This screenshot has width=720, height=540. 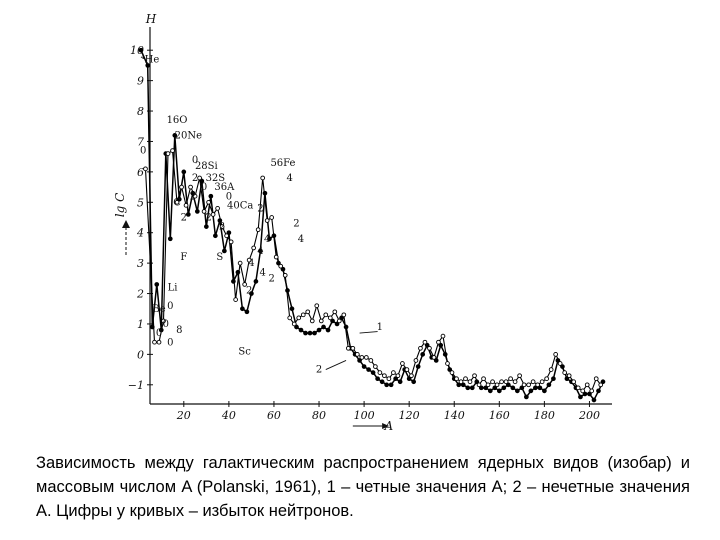 I want to click on y-tick-label: 7, so click(x=140, y=141).